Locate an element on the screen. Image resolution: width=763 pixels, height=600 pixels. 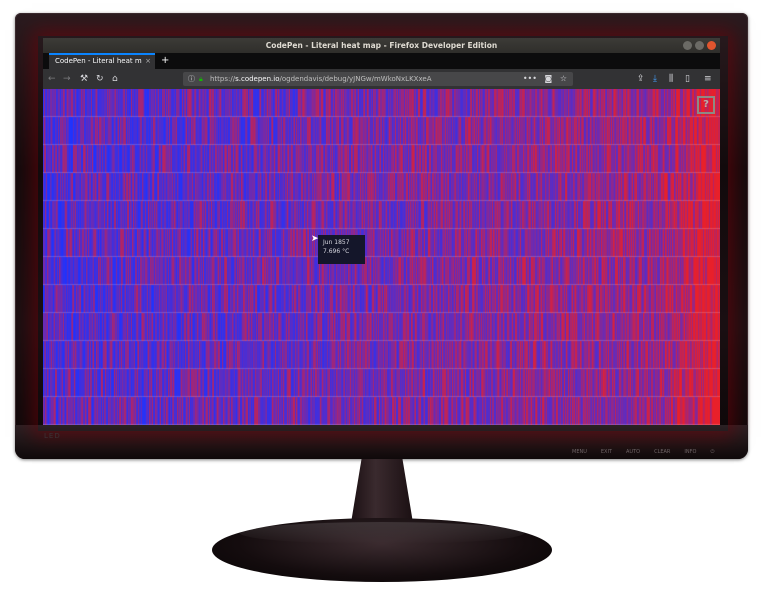
help-button: ? is located at coordinates (706, 105).